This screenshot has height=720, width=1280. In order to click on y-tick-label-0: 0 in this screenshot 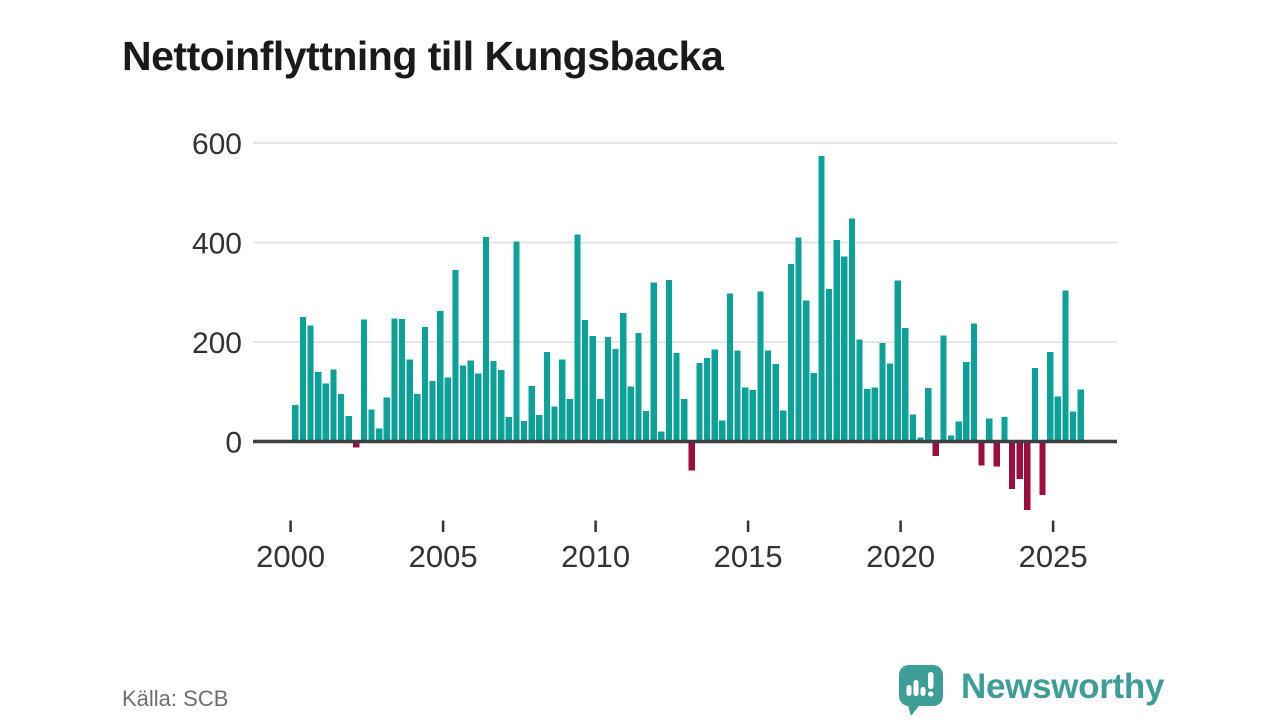, I will do `click(233, 443)`.